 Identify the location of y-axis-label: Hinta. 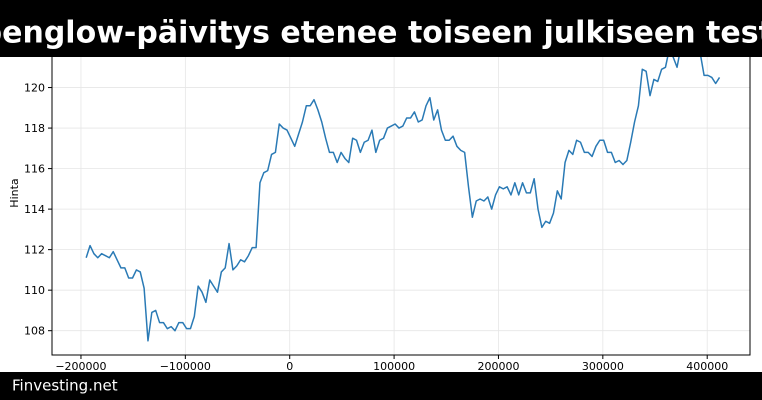
(14, 192).